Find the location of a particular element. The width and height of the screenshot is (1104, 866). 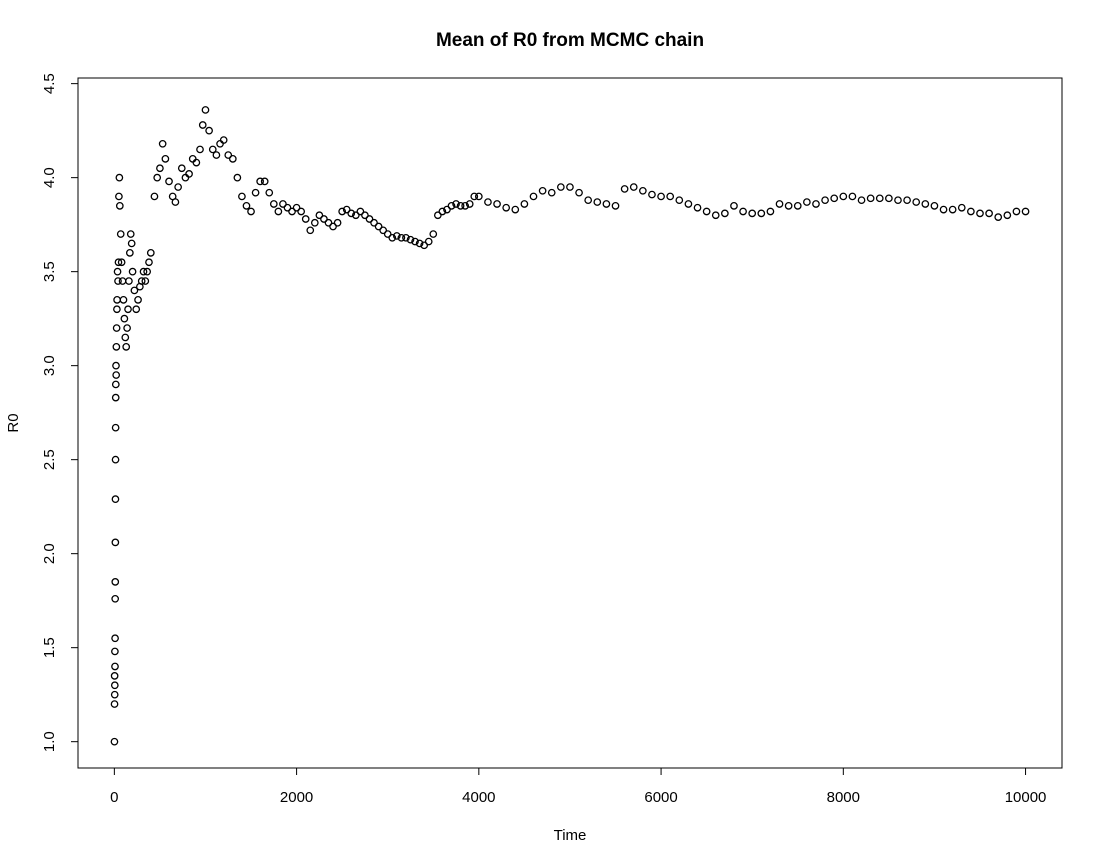

y-tick-label: 4.0 is located at coordinates (49, 177).